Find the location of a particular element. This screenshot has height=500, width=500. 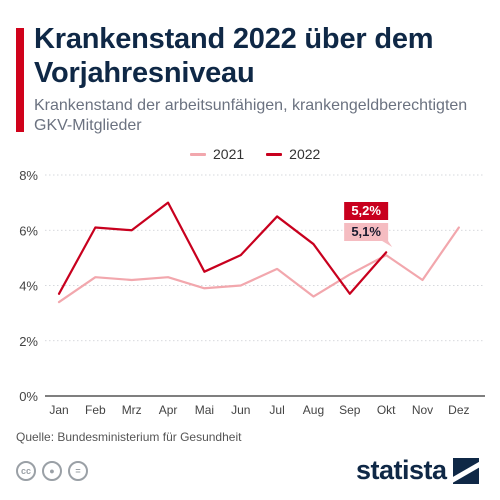

x-tick-label: Mrz is located at coordinates (132, 410).